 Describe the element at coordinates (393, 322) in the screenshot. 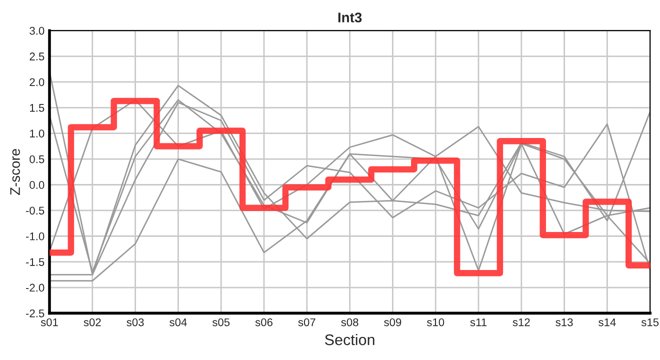

I see `x-tick-label: s09` at that location.